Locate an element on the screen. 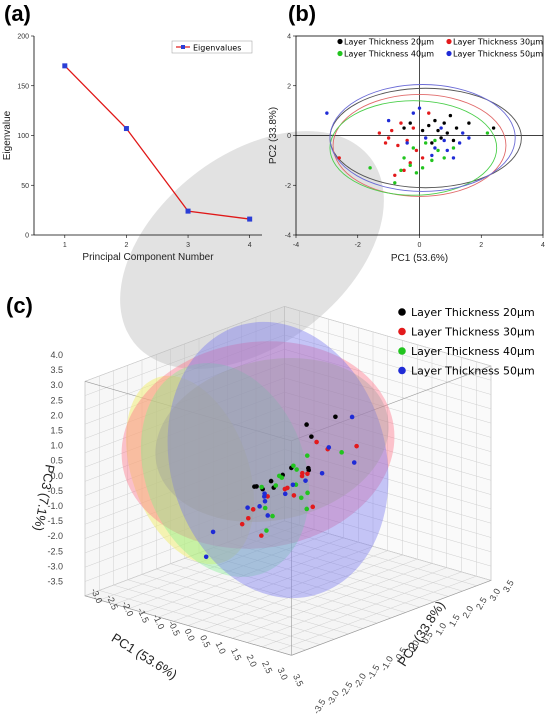 The image size is (550, 721). c-pc1-tick-label: 2.0 is located at coordinates (252, 661).